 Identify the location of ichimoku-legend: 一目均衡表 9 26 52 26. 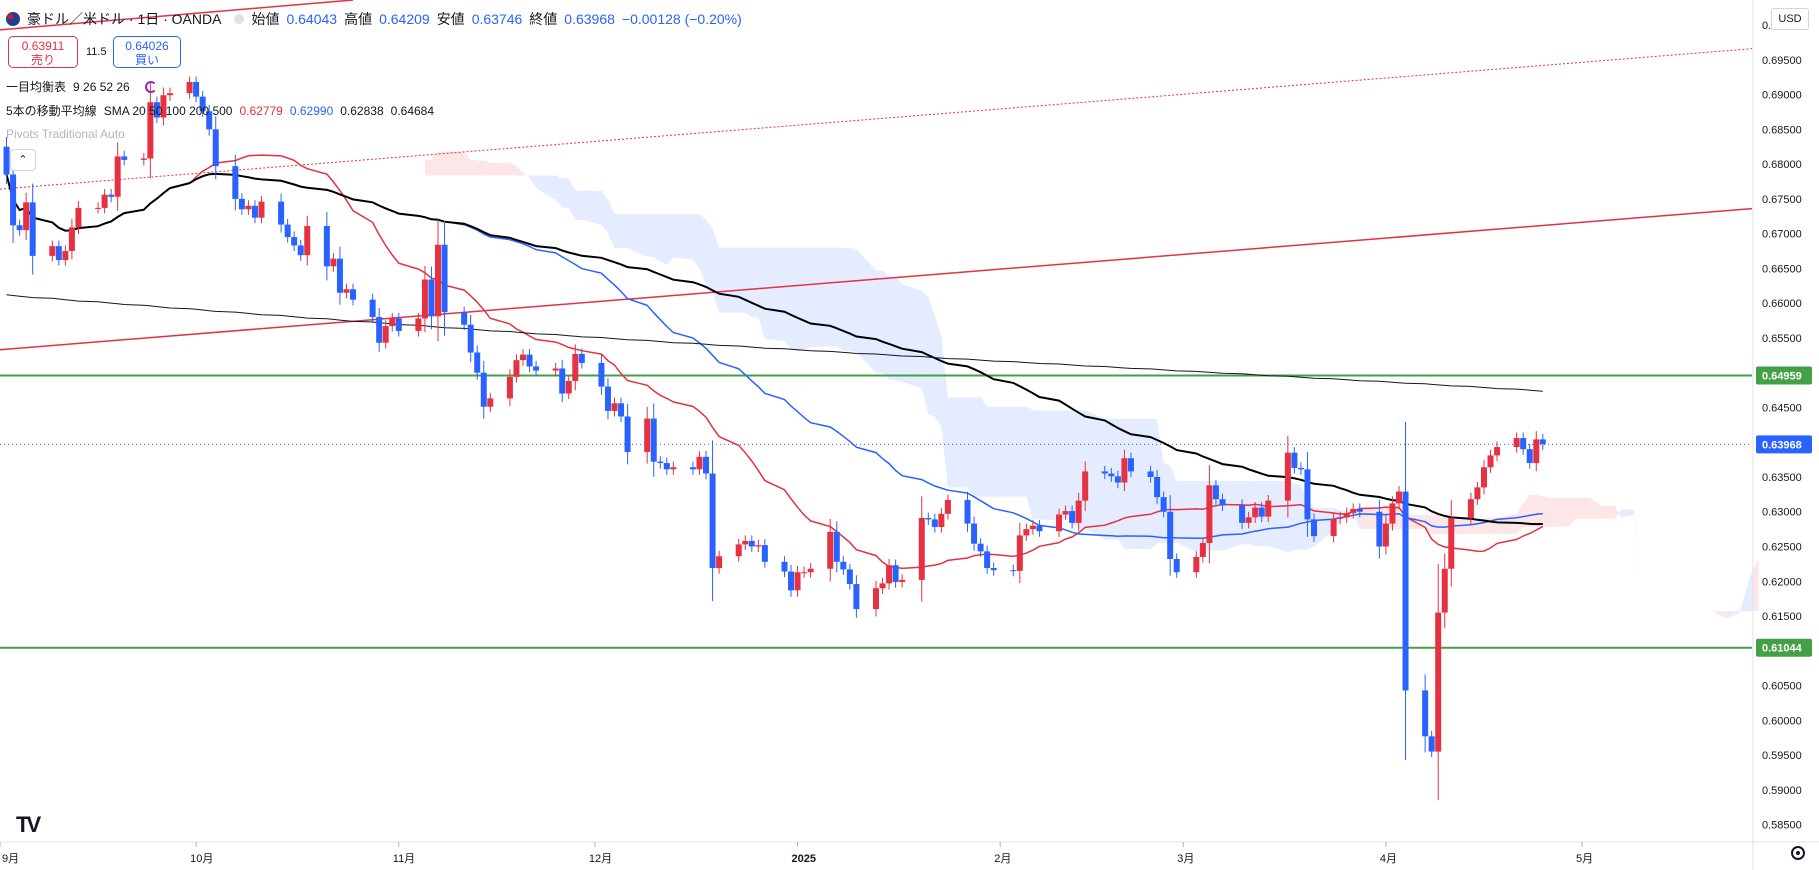
(83, 86).